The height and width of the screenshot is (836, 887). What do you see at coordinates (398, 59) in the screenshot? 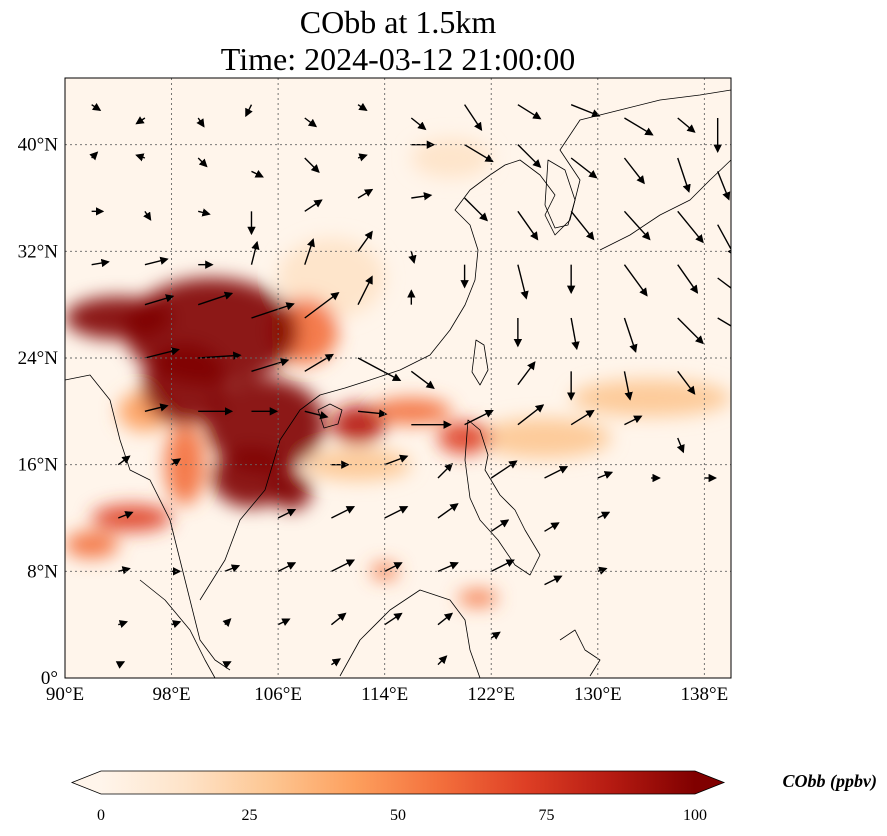
I see `map-subtitle: Time: 2024-03-12 21:00:00` at bounding box center [398, 59].